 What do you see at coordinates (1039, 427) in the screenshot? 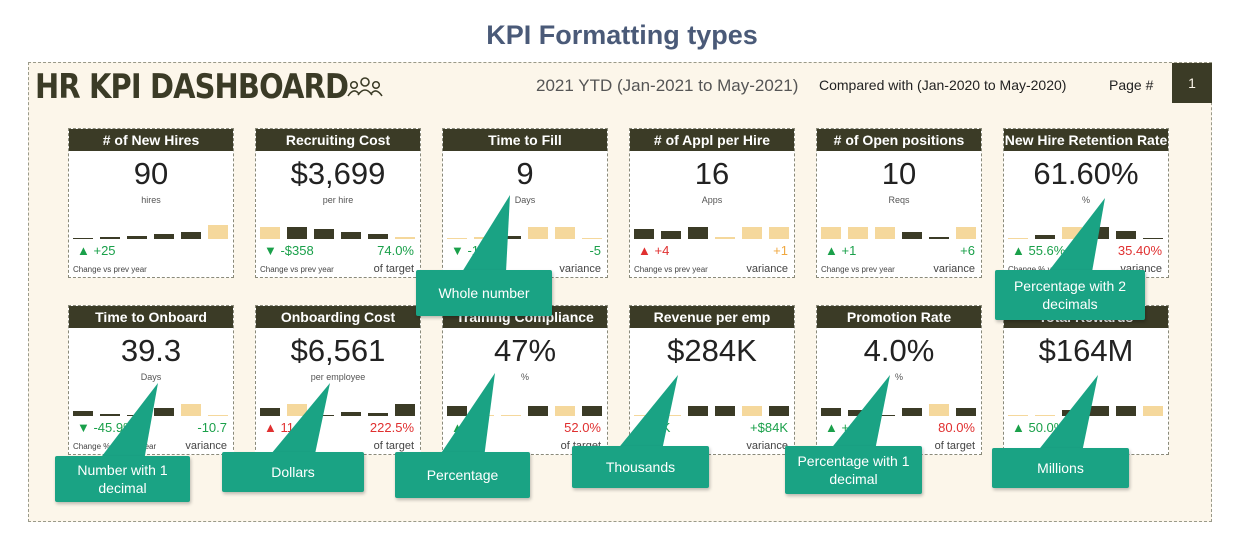
I see `change-vs-prev: ▲ 50.0%` at bounding box center [1039, 427].